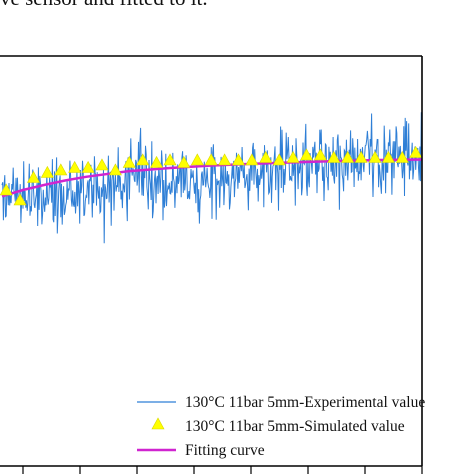  I want to click on figure-caption: ve sensor and fitted to it., so click(104, 5).